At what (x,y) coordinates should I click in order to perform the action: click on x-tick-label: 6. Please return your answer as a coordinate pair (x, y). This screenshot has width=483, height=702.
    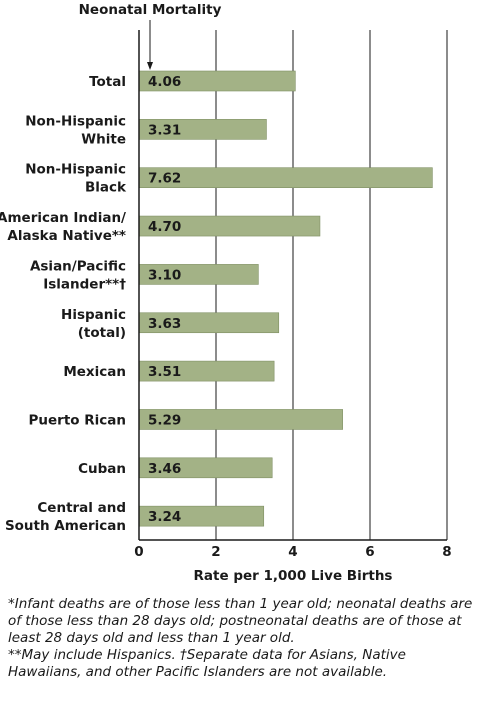
    Looking at the image, I should click on (369, 552).